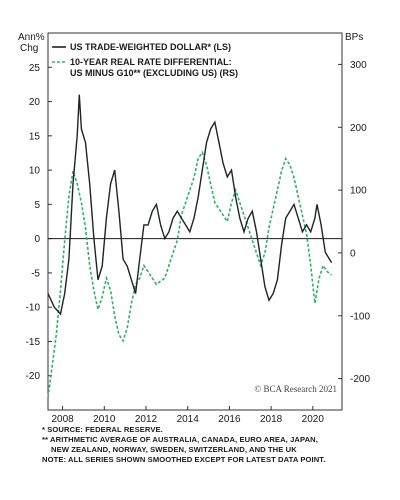 The width and height of the screenshot is (400, 500). I want to click on x-tick-label: 2014, so click(188, 419).